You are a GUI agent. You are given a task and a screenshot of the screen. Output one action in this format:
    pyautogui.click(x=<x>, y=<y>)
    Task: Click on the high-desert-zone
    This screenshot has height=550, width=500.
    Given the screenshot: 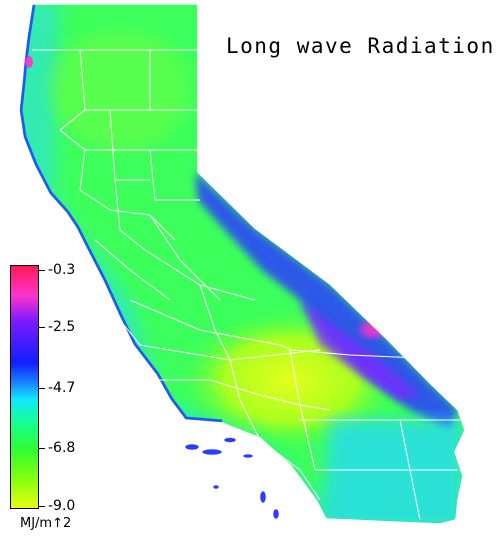 What is the action you would take?
    pyautogui.click(x=360, y=350)
    